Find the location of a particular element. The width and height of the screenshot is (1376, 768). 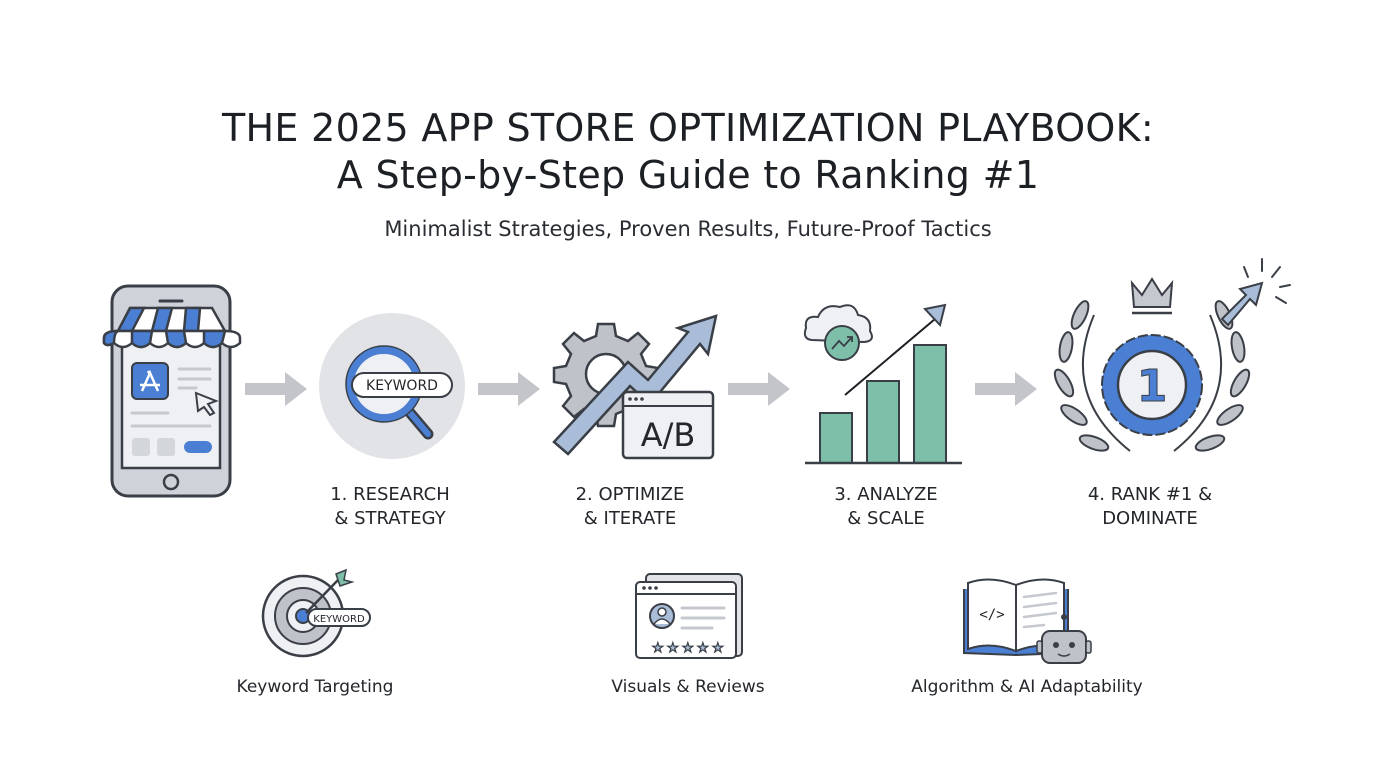

book-robot-icon: </> is located at coordinates (1027, 621).